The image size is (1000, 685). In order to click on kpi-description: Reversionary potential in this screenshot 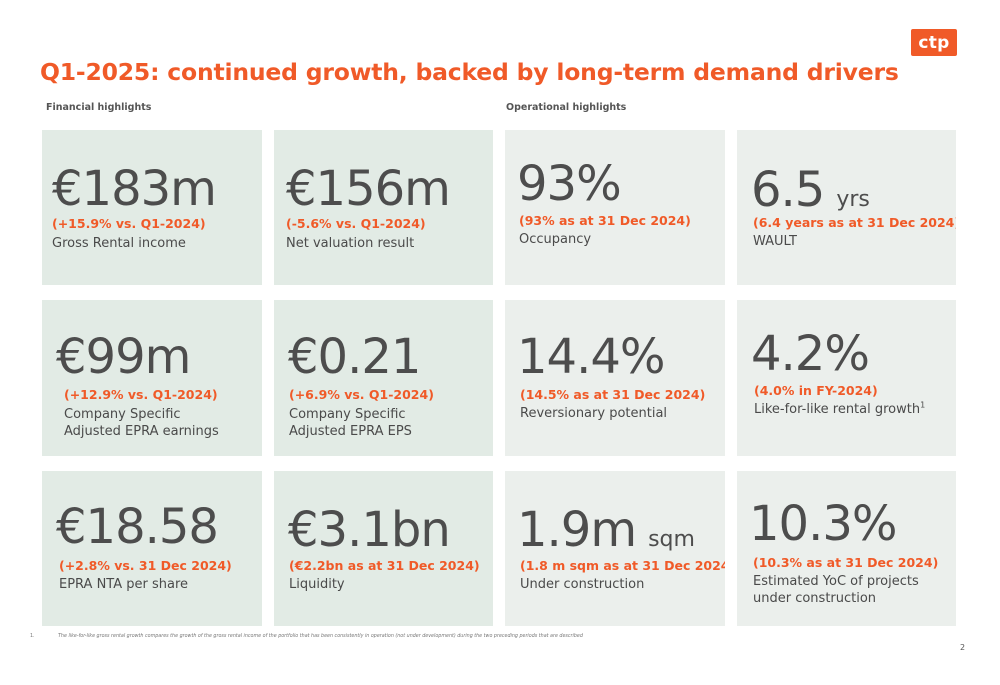, I will do `click(594, 413)`.